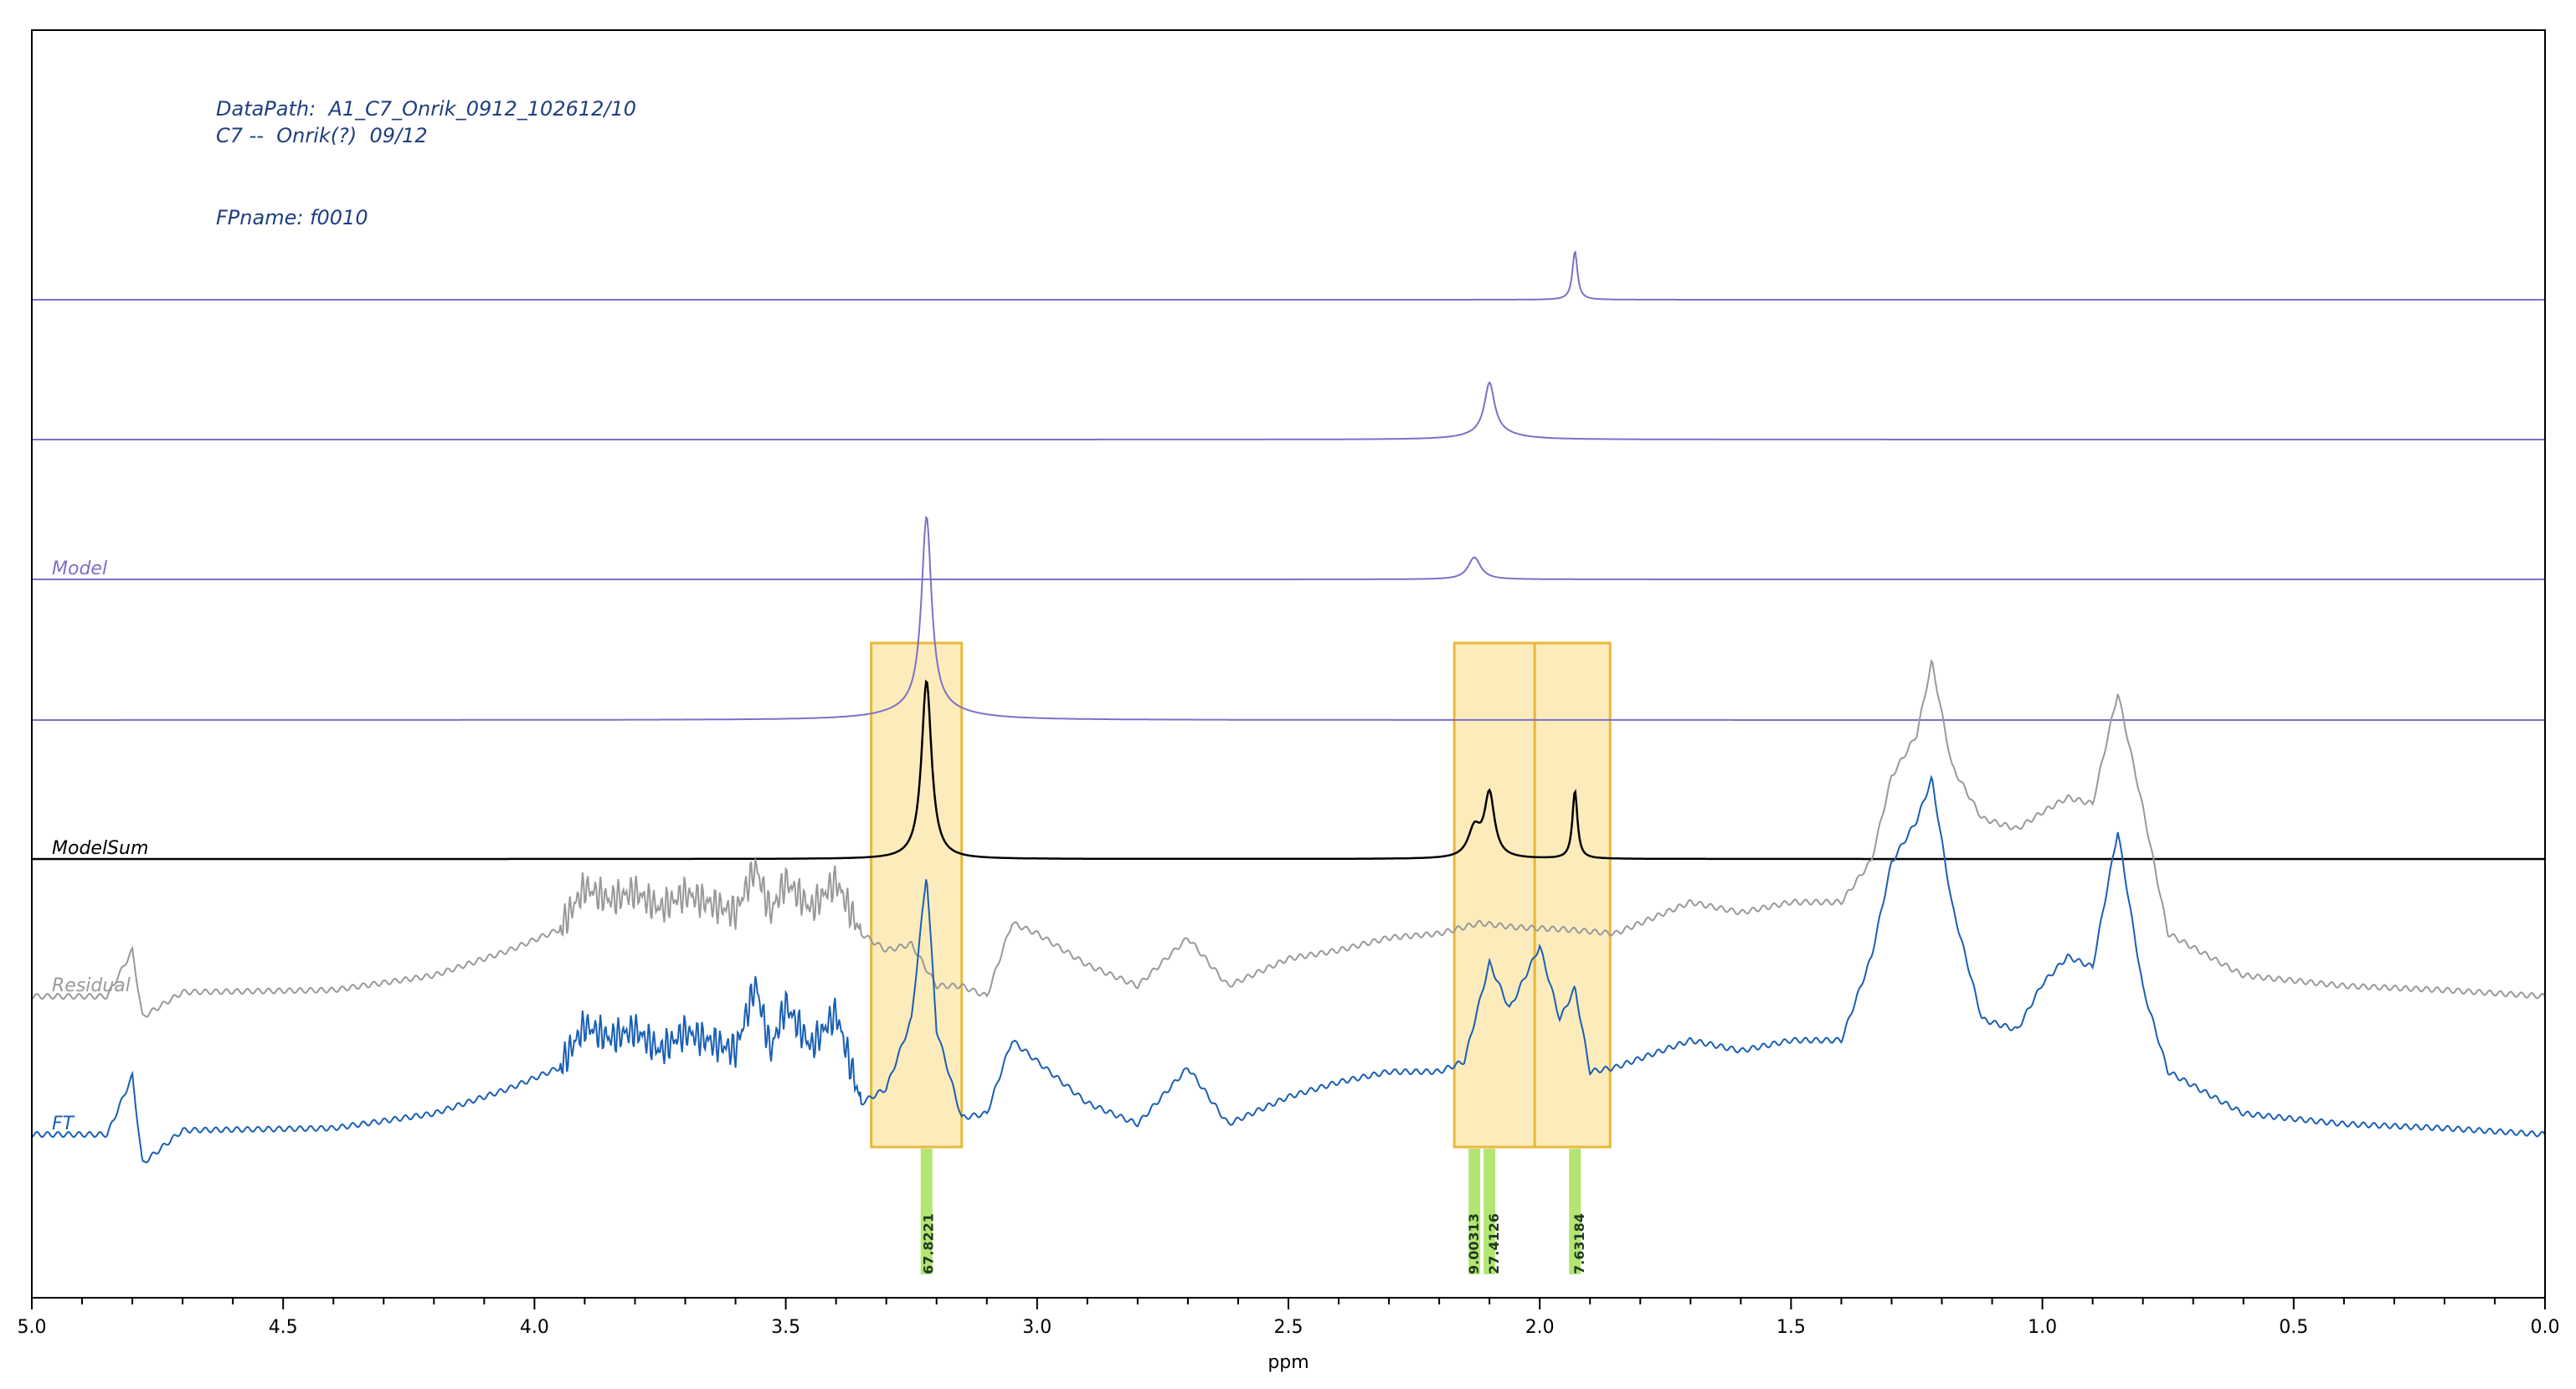 The image size is (2576, 1389). I want to click on integral-label-1: 67.8221, so click(929, 1243).